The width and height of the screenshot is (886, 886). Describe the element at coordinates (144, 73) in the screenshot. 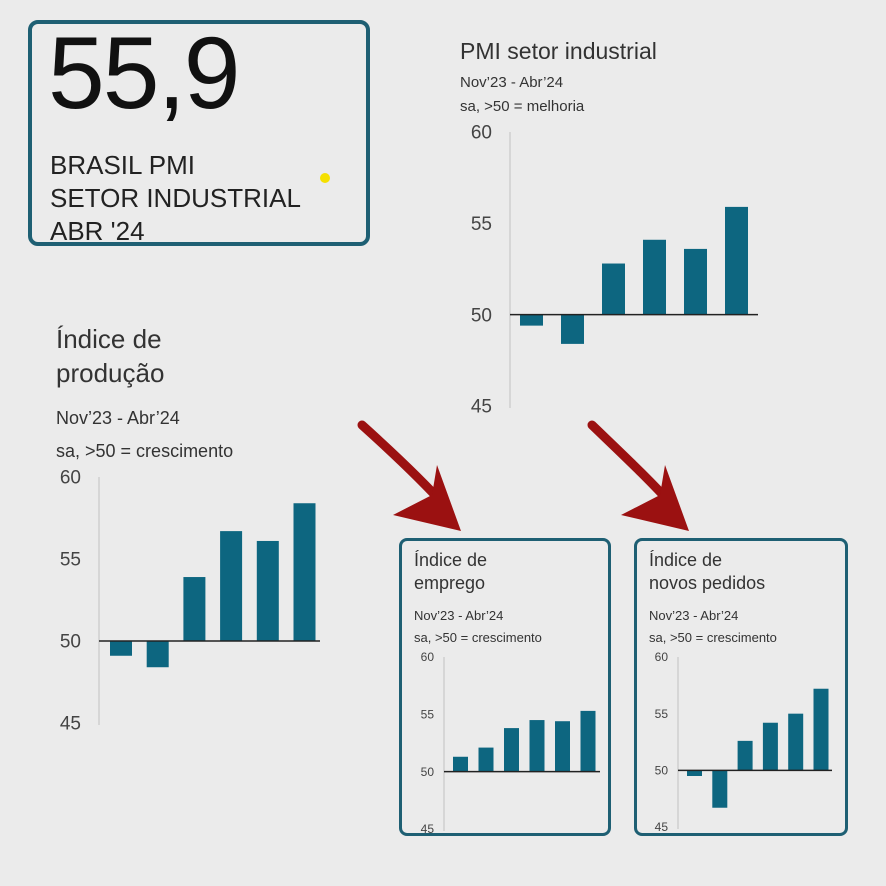

I see `pmi-headline-value: 55,9` at that location.